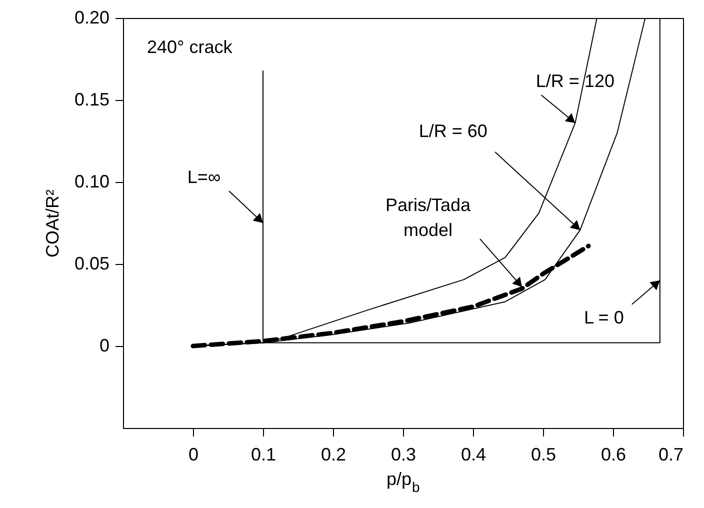 The height and width of the screenshot is (508, 704). Describe the element at coordinates (190, 47) in the screenshot. I see `annotation: 240° crack` at that location.